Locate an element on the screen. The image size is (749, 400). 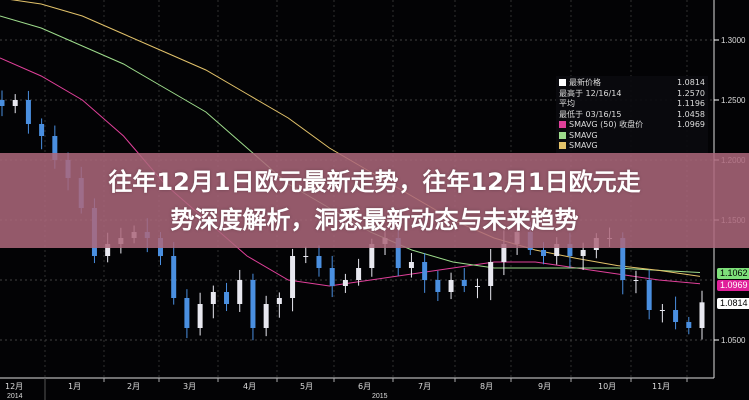
legend-value: 1.1196 is located at coordinates (691, 103).